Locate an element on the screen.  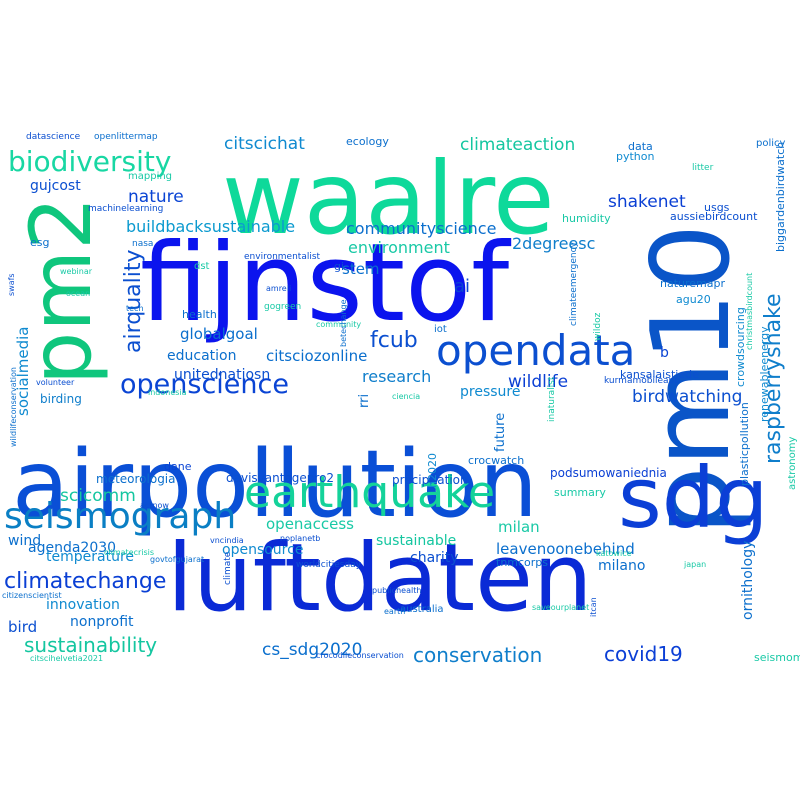
cloud-word-ai: ai is located at coordinates (462, 286).